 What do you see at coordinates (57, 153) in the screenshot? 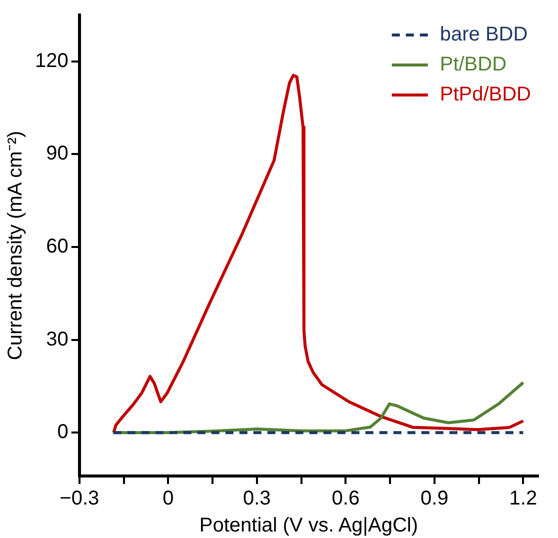
I see `y-tick-label: 90` at bounding box center [57, 153].